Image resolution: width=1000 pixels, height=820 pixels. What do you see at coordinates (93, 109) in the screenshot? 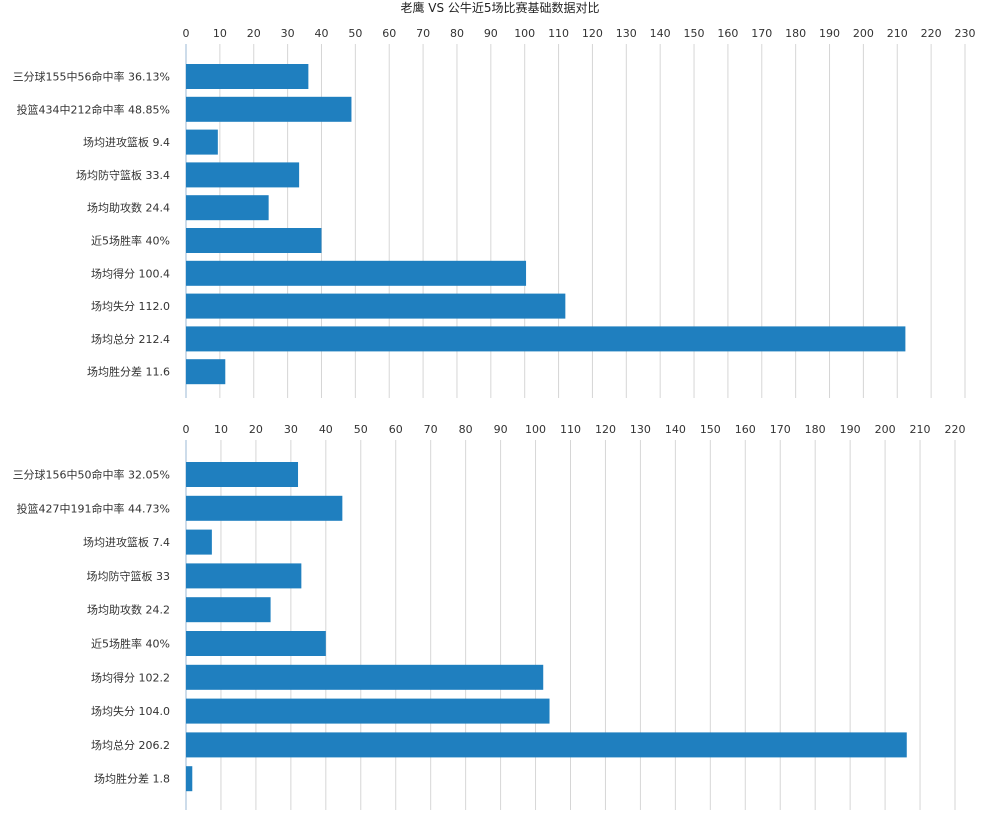
I see `category-label: 投篮434中212命中率 48.85%` at bounding box center [93, 109].